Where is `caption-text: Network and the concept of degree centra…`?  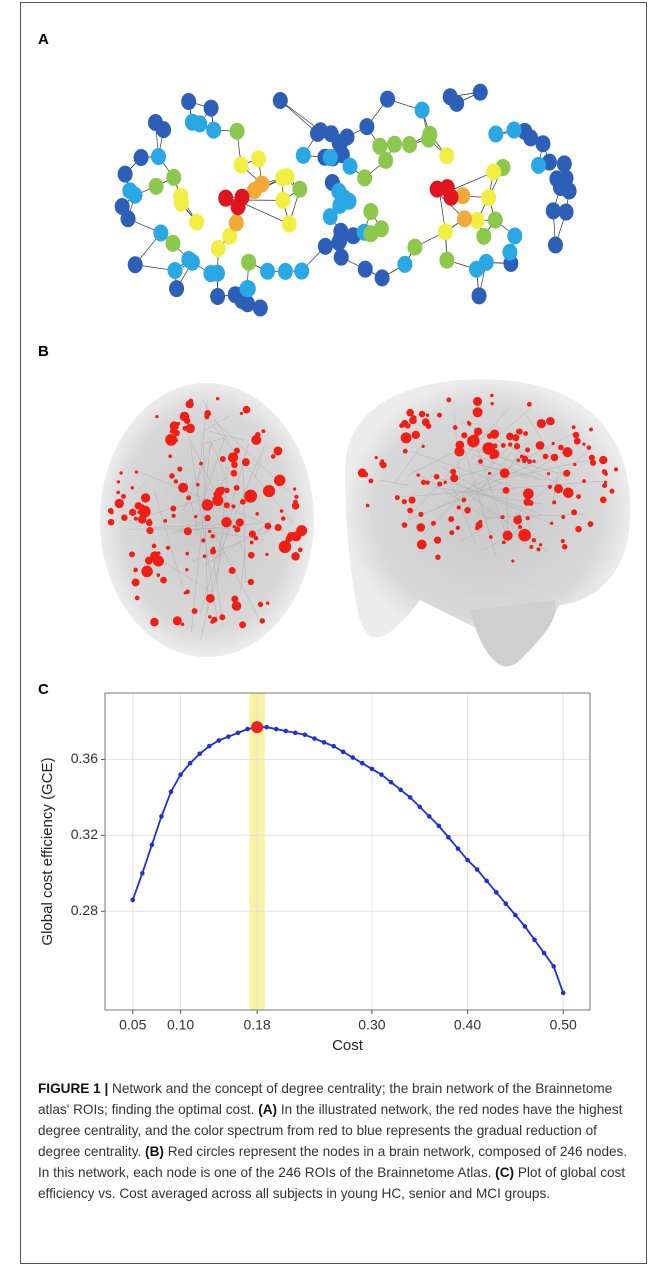 caption-text: Network and the concept of degree centra… is located at coordinates (325, 1099).